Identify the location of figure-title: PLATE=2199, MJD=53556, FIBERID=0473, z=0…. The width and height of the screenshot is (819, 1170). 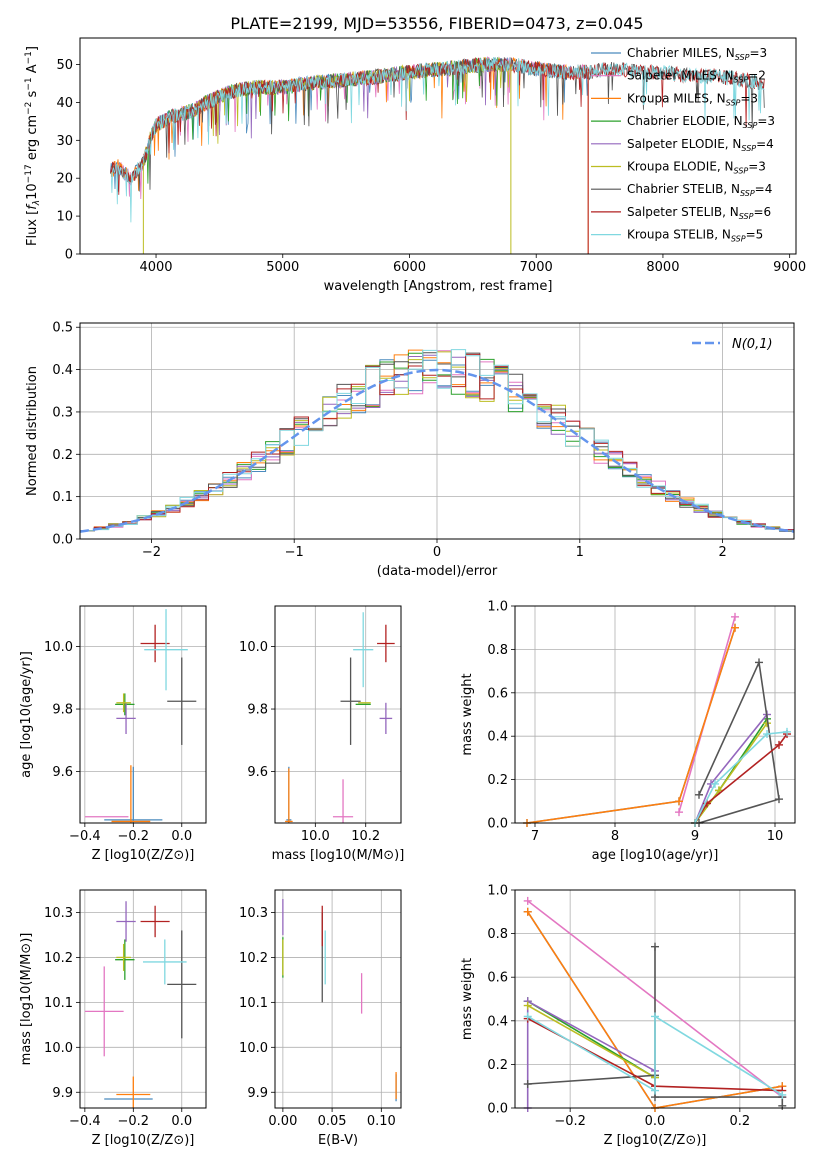
(436, 23).